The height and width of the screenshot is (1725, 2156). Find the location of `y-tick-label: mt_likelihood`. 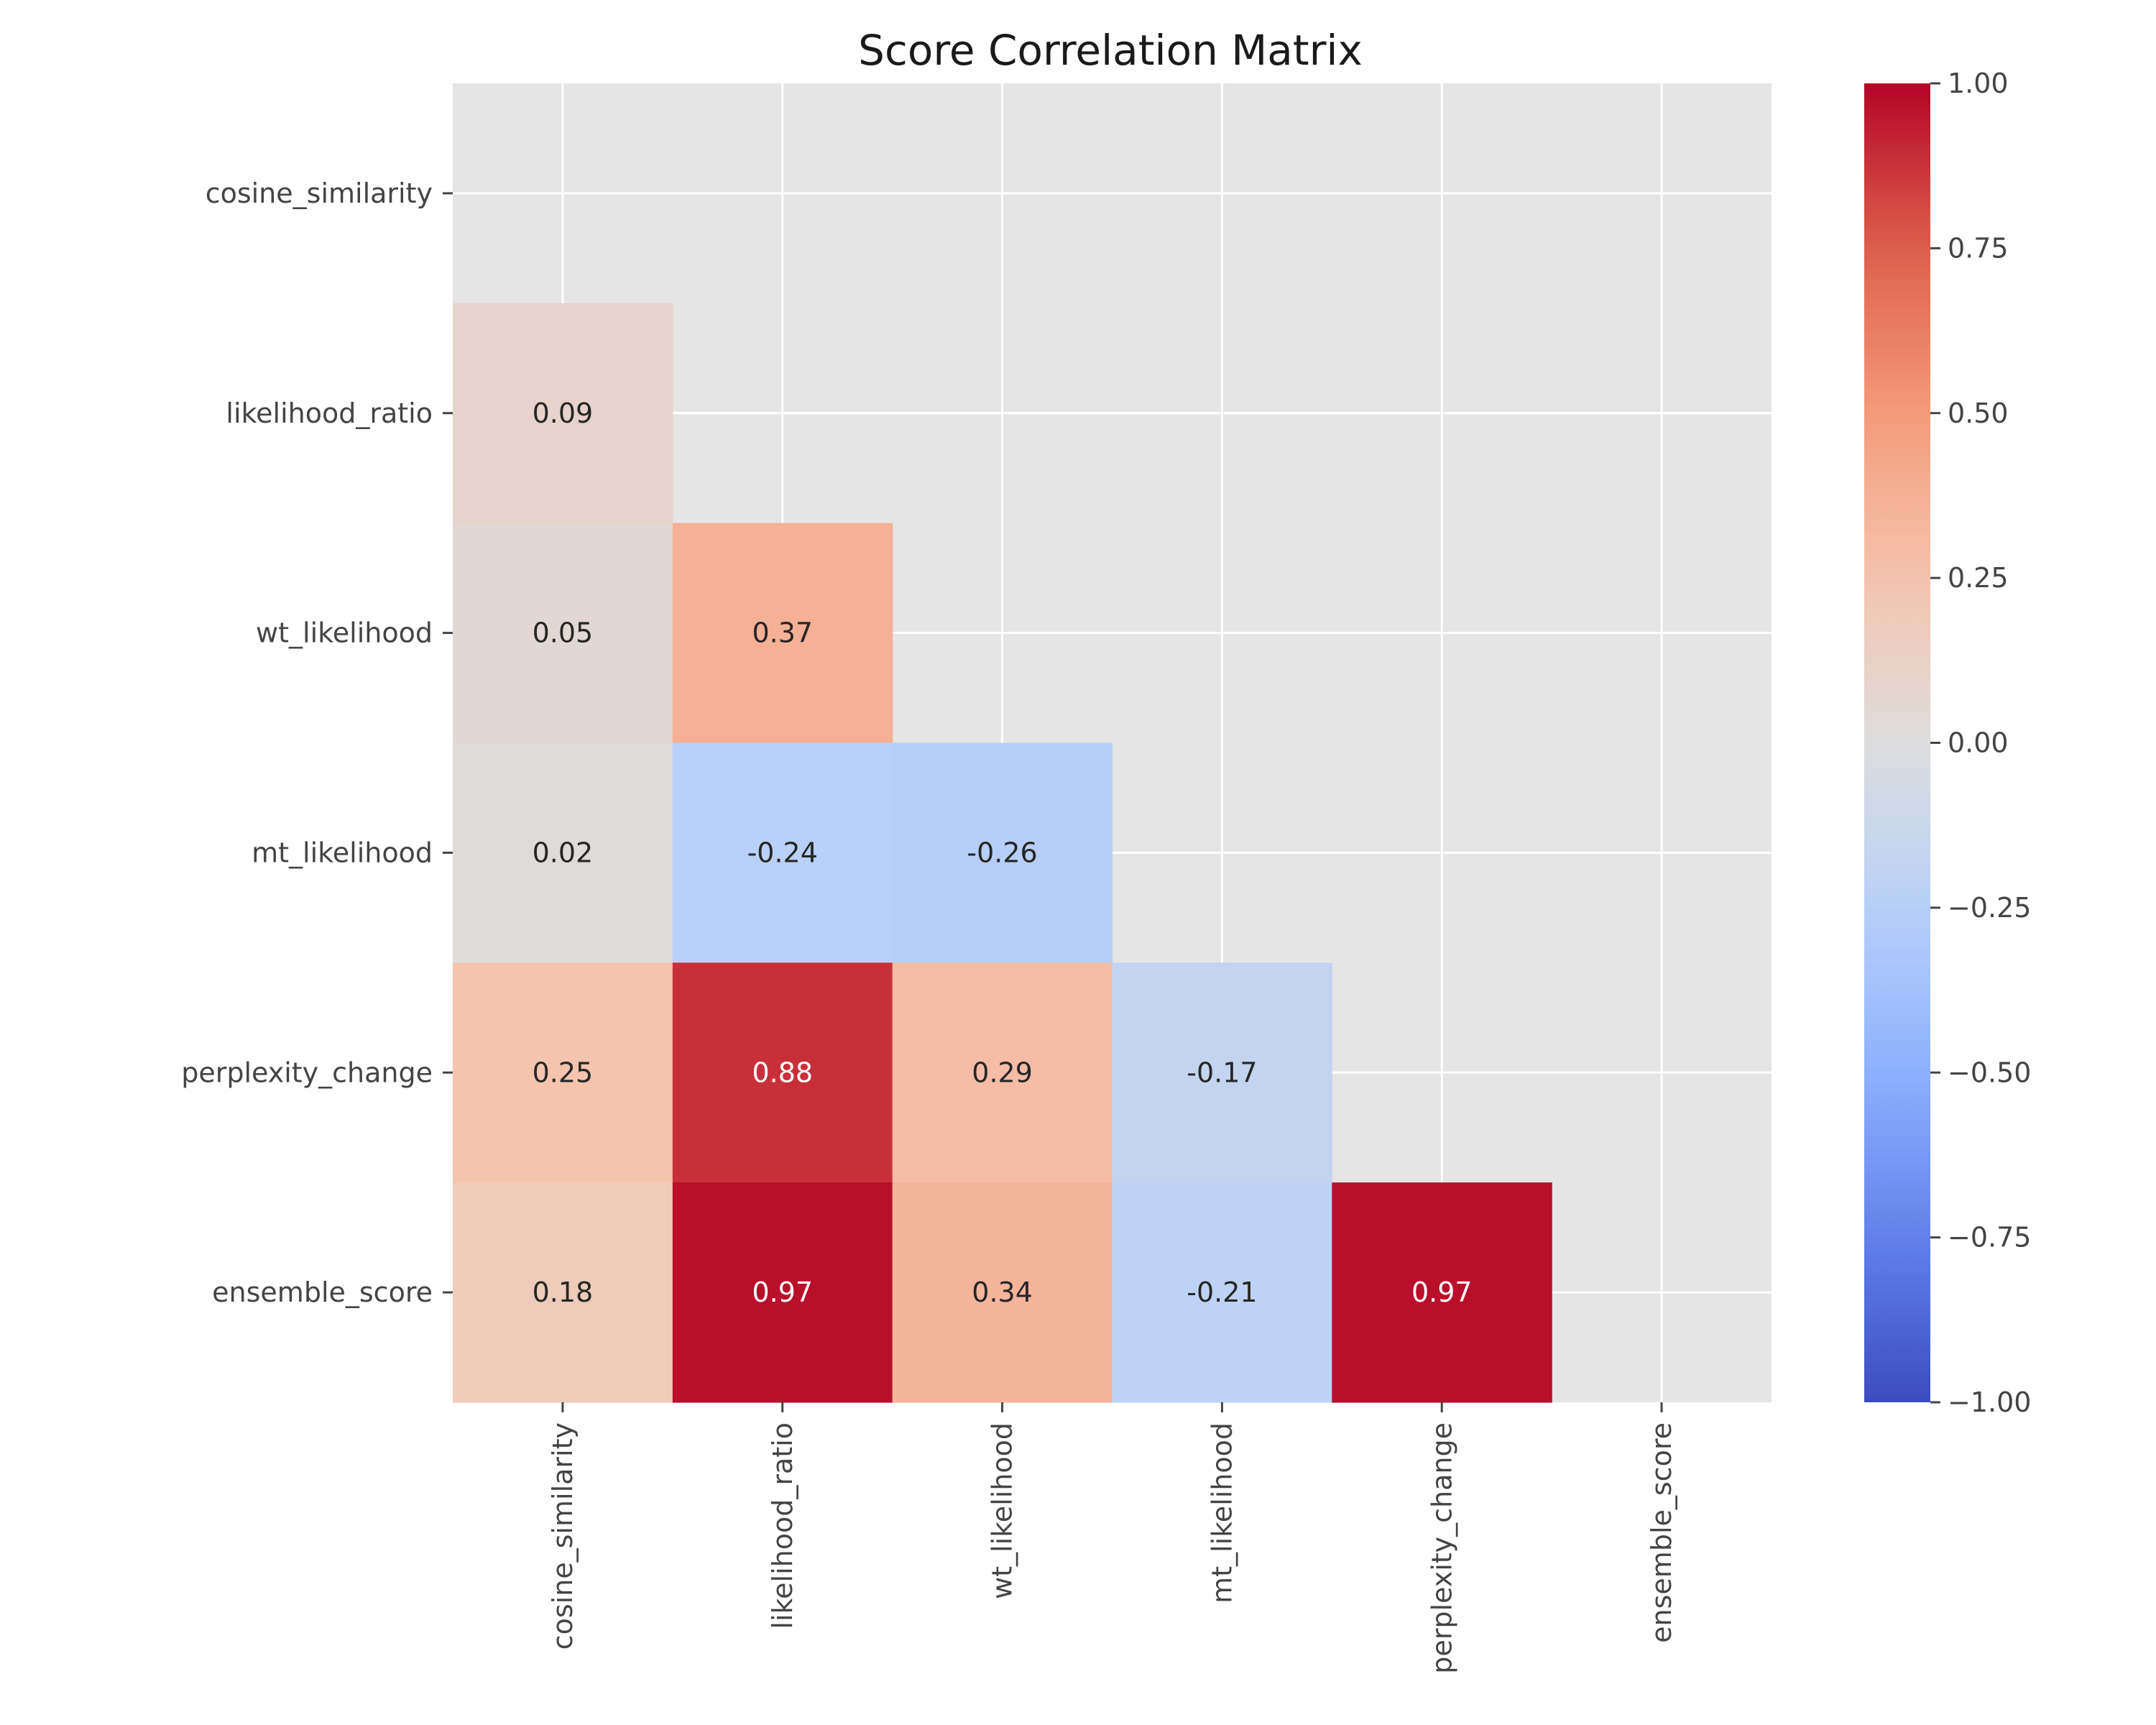

y-tick-label: mt_likelihood is located at coordinates (342, 852).